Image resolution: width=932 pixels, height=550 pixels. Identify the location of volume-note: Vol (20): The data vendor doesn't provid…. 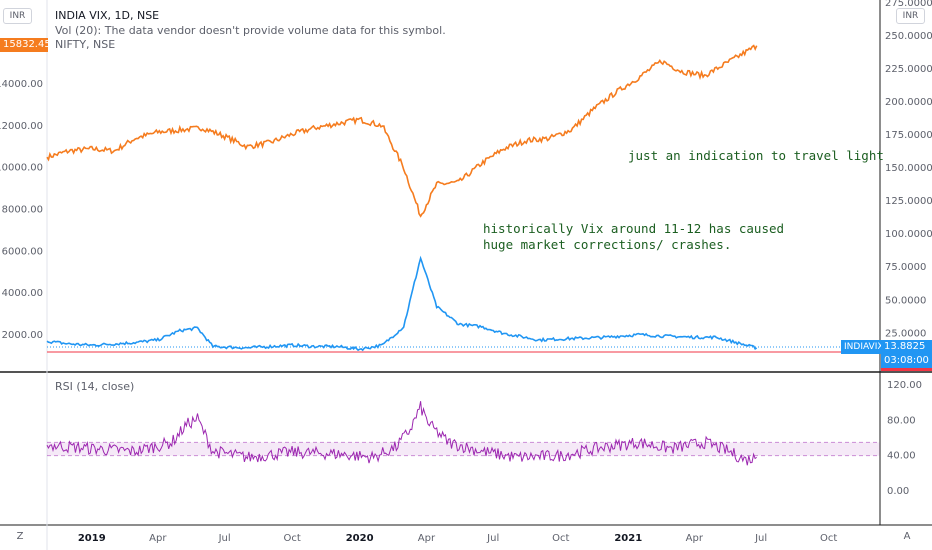
(250, 30).